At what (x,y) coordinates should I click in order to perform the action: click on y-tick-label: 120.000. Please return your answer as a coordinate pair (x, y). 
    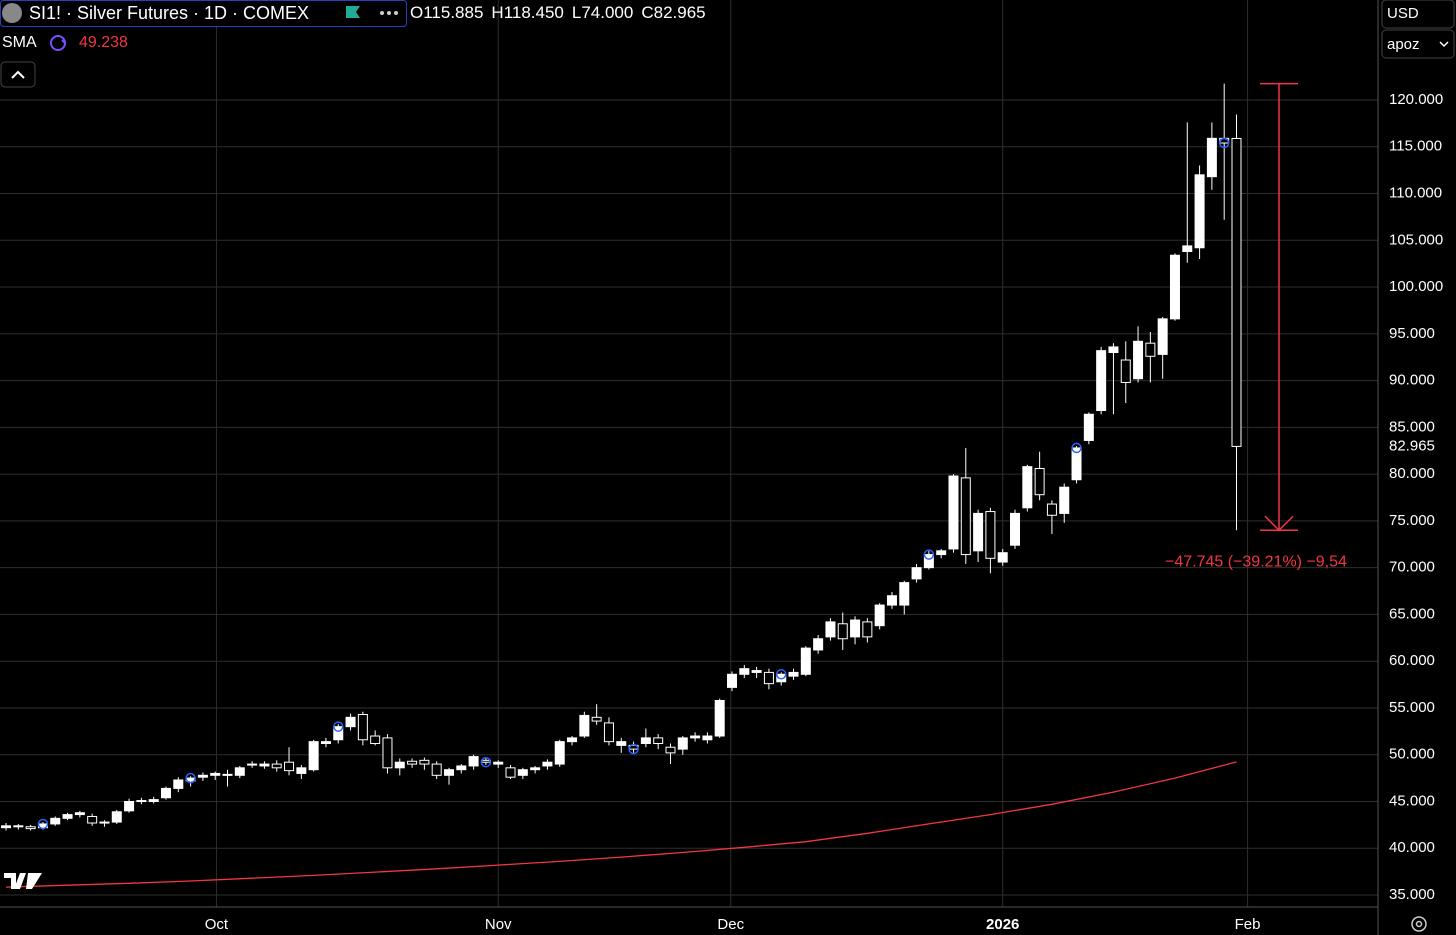
    Looking at the image, I should click on (1416, 99).